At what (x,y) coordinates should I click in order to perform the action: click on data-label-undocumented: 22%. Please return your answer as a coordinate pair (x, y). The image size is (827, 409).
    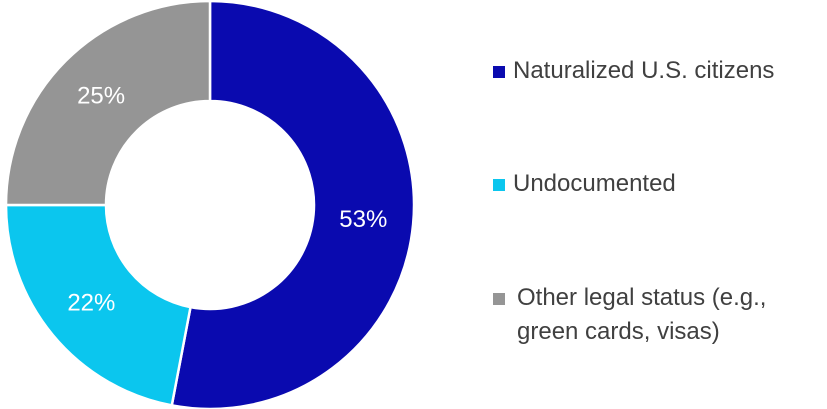
    Looking at the image, I should click on (91, 303).